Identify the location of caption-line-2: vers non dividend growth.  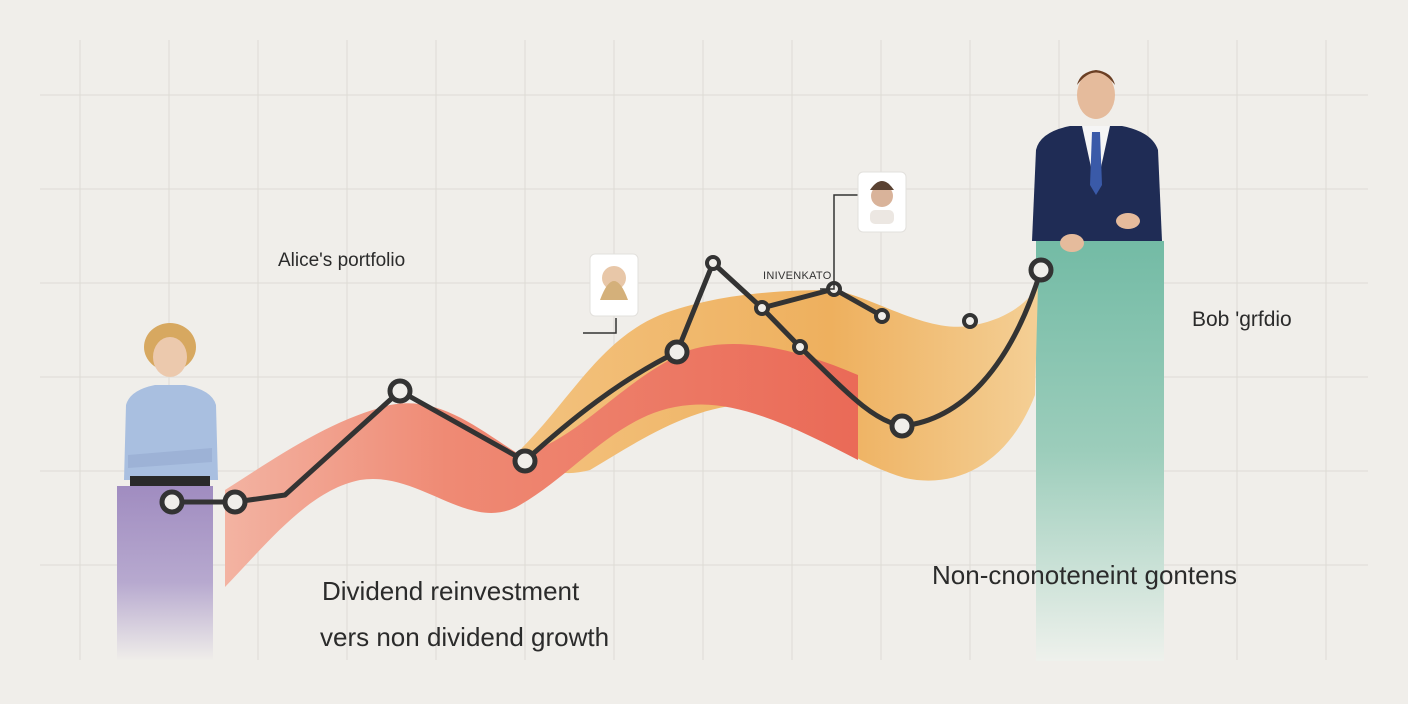
(465, 637).